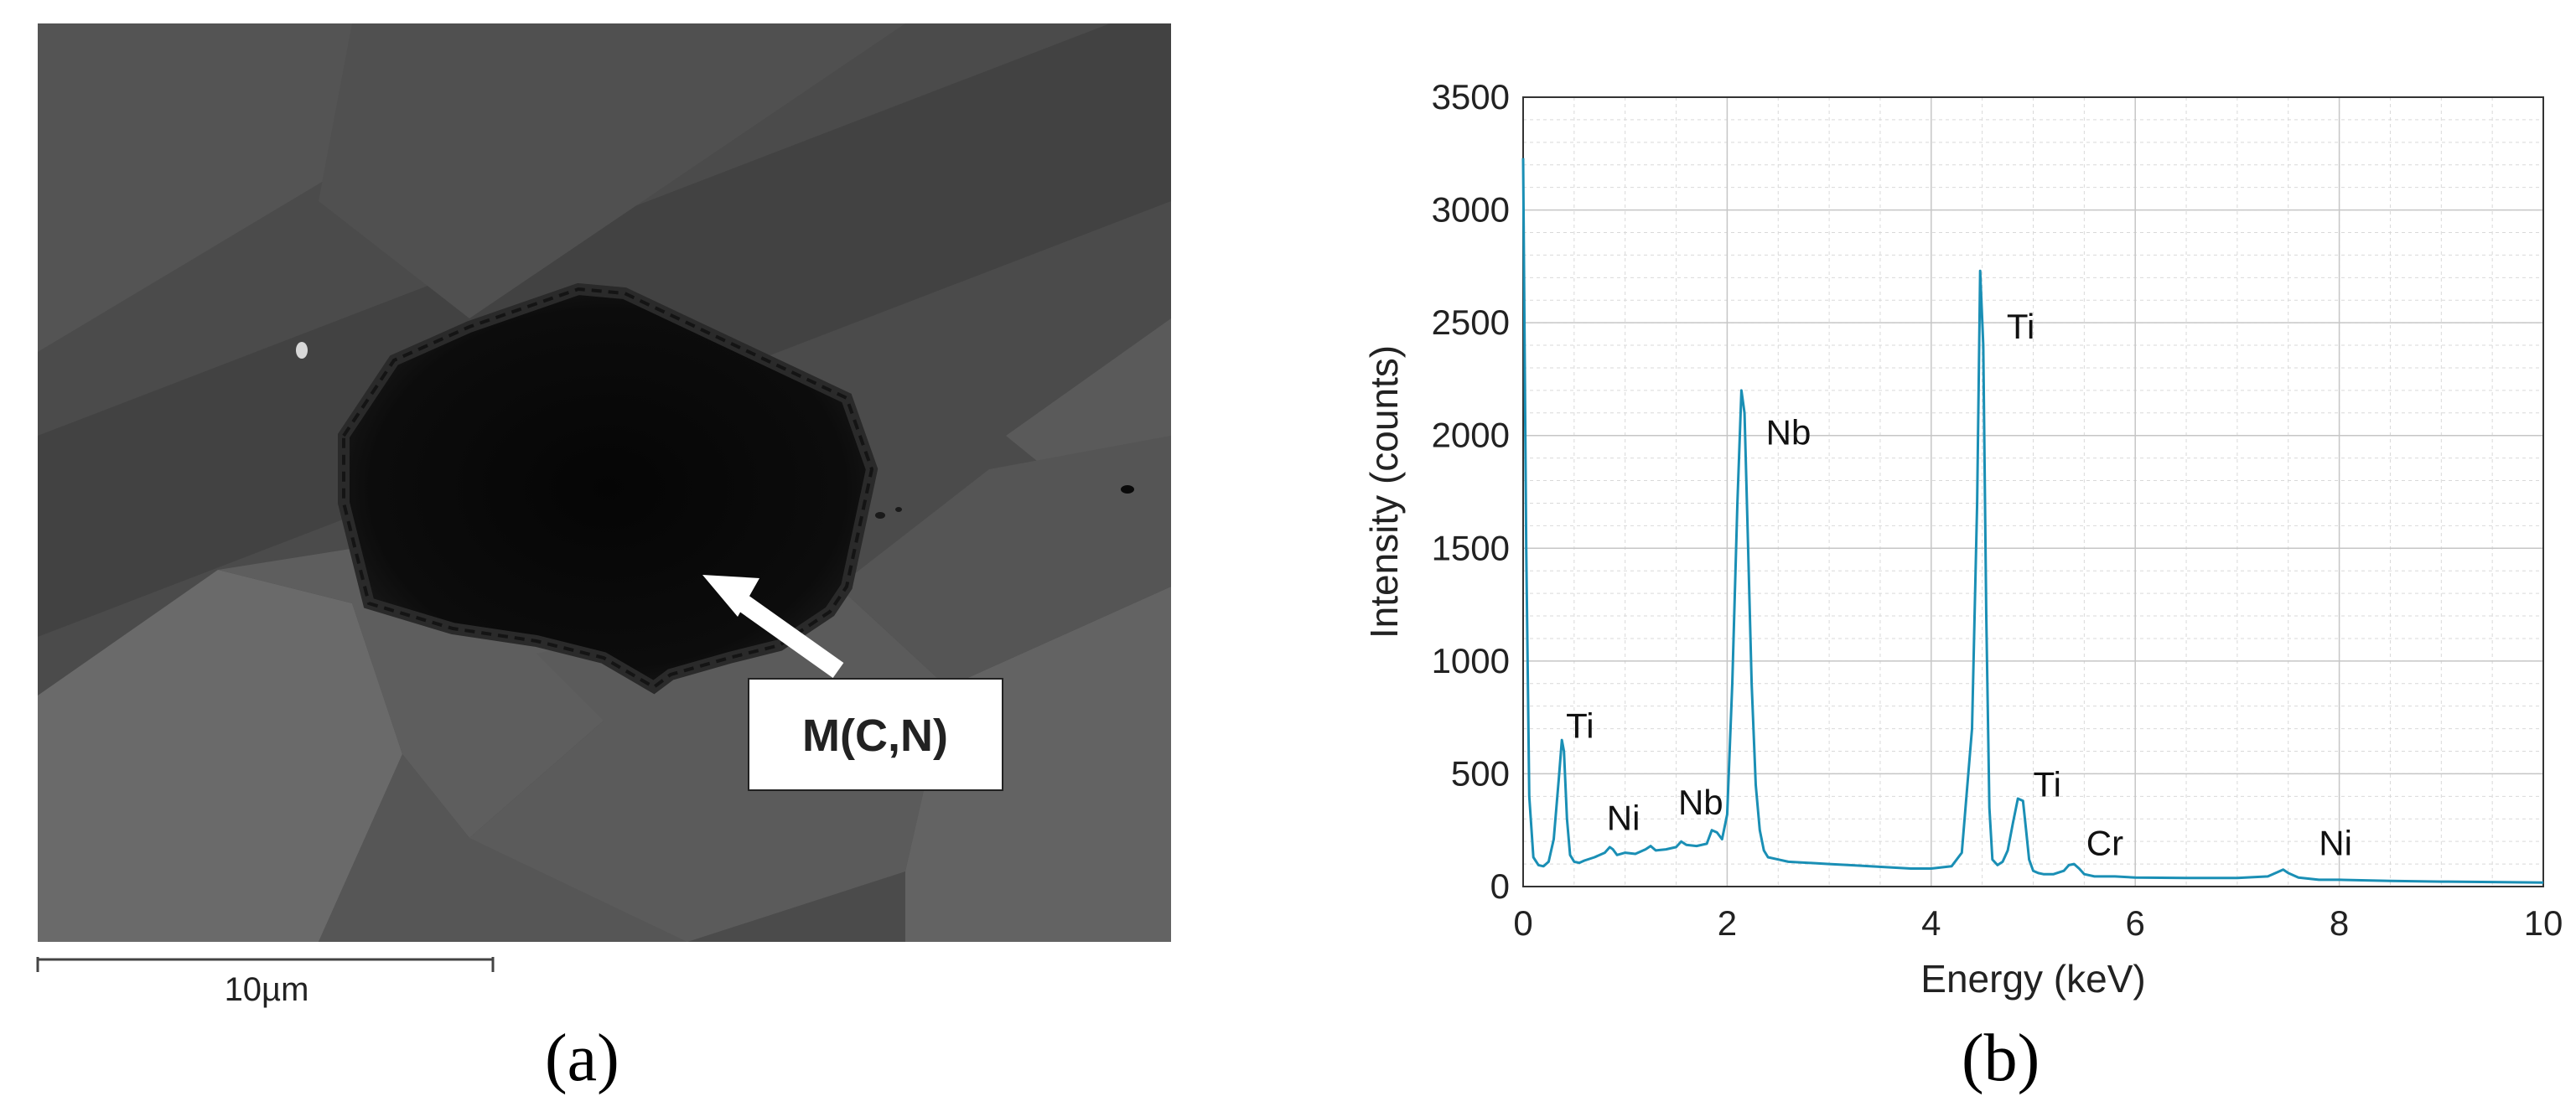  I want to click on y-axis-label: Intensity (counts), so click(1384, 492).